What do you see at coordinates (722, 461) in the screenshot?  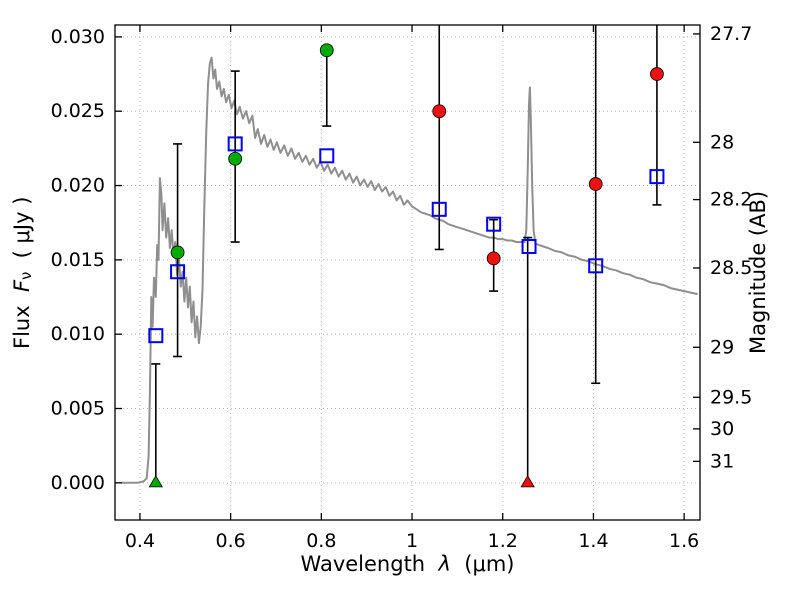 I see `y-tick-label-right: 31` at bounding box center [722, 461].